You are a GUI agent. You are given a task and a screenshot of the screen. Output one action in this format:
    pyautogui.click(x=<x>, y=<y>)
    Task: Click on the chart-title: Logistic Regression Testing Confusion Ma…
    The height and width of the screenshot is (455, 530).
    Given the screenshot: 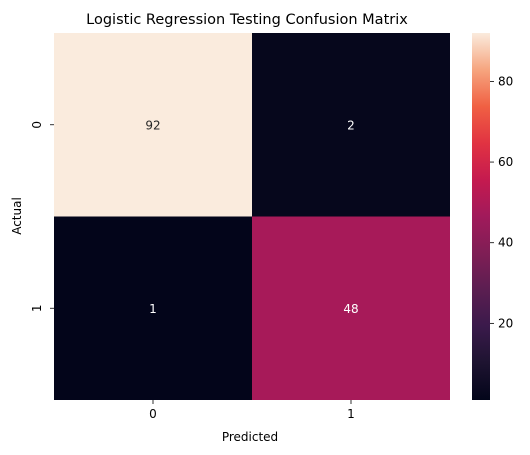 What is the action you would take?
    pyautogui.click(x=247, y=20)
    